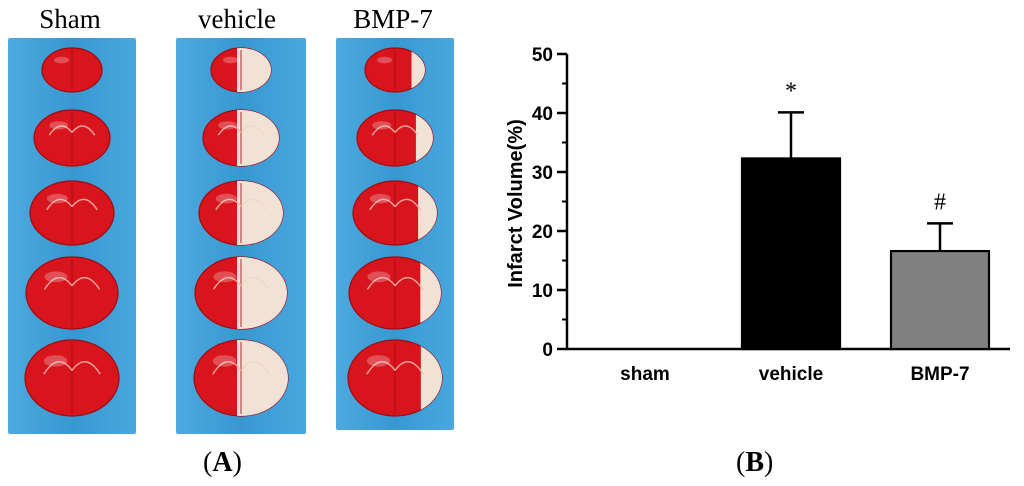 This screenshot has width=1024, height=486. I want to click on panel-a-label: (A), so click(222, 462).